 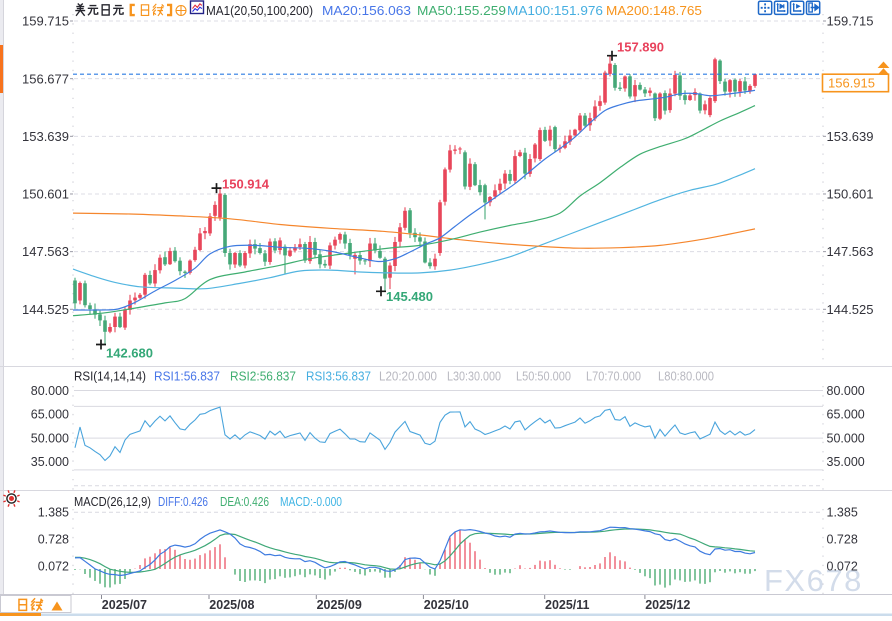 I want to click on svg-text: L50:50.000, so click(x=543, y=377).